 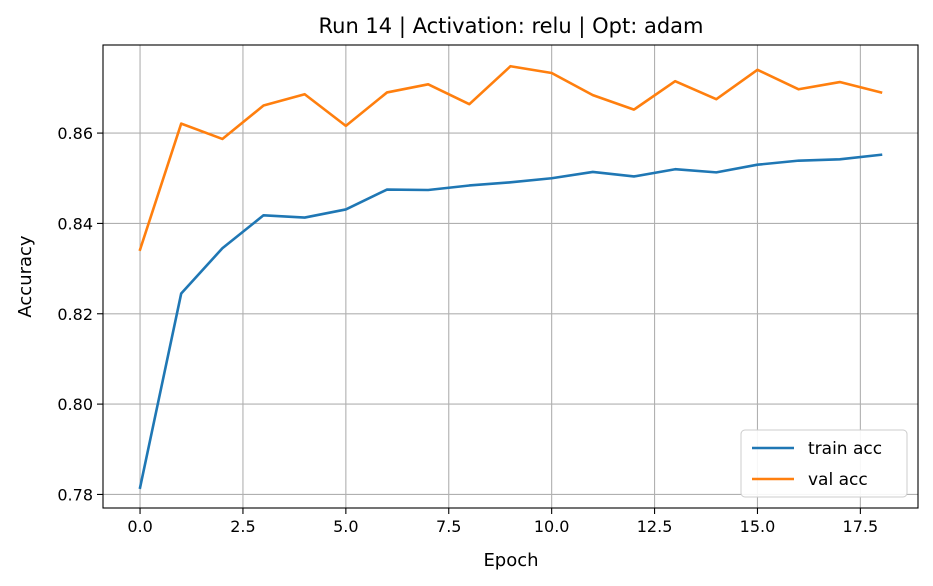 What do you see at coordinates (845, 449) in the screenshot?
I see `legend-label-train-acc: train acc` at bounding box center [845, 449].